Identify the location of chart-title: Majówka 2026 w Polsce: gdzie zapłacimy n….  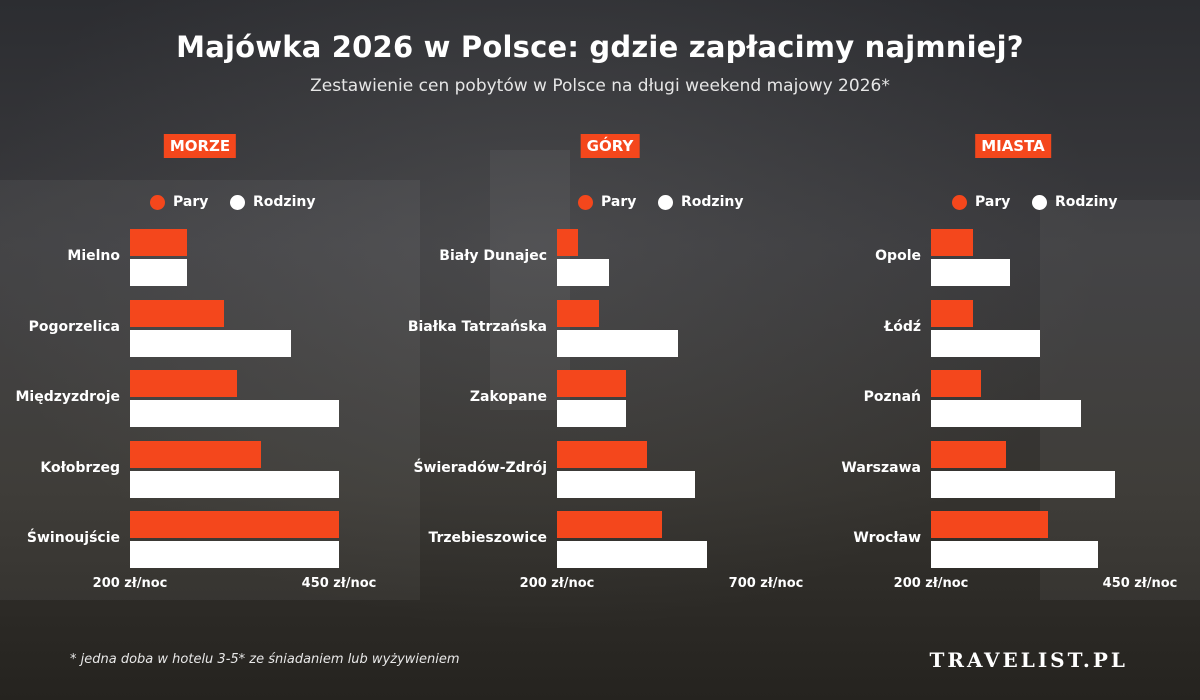
(600, 47).